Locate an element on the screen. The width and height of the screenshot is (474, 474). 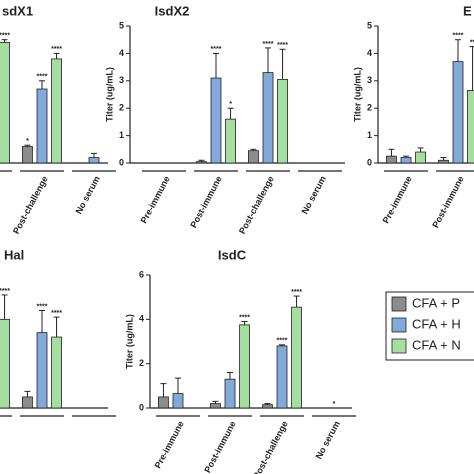
chart-title: IsdC is located at coordinates (232, 254).